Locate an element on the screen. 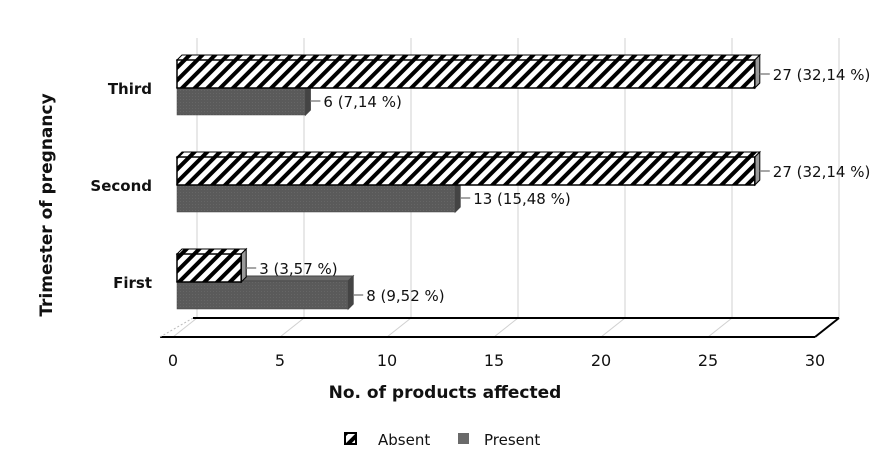 Image resolution: width=894 pixels, height=474 pixels. x-tick-label: 25 is located at coordinates (708, 360).